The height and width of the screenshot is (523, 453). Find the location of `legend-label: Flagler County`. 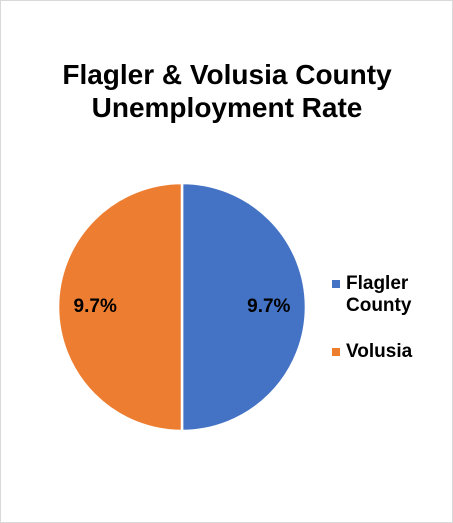

legend-label: Flagler County is located at coordinates (379, 294).